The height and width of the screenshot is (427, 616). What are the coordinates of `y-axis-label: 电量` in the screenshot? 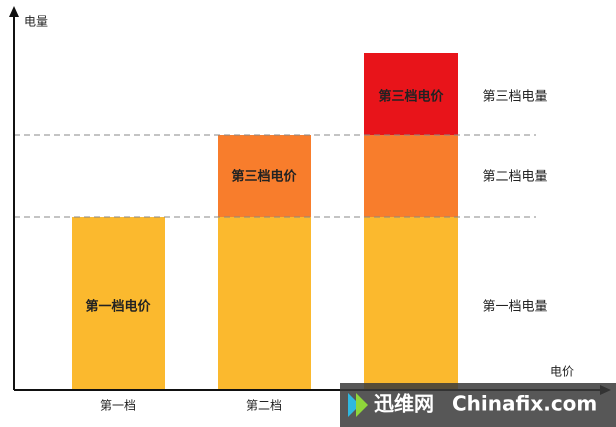 It's located at (36, 22).